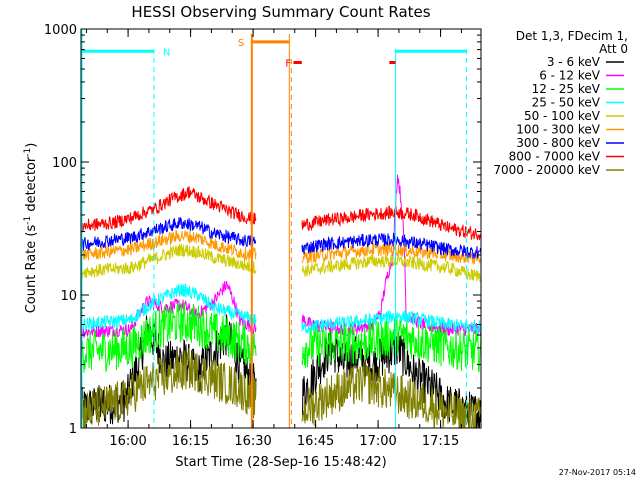 This screenshot has width=640, height=480. Describe the element at coordinates (280, 12) in the screenshot. I see `chart-title: HESSI Observing Summary Count Rates` at that location.